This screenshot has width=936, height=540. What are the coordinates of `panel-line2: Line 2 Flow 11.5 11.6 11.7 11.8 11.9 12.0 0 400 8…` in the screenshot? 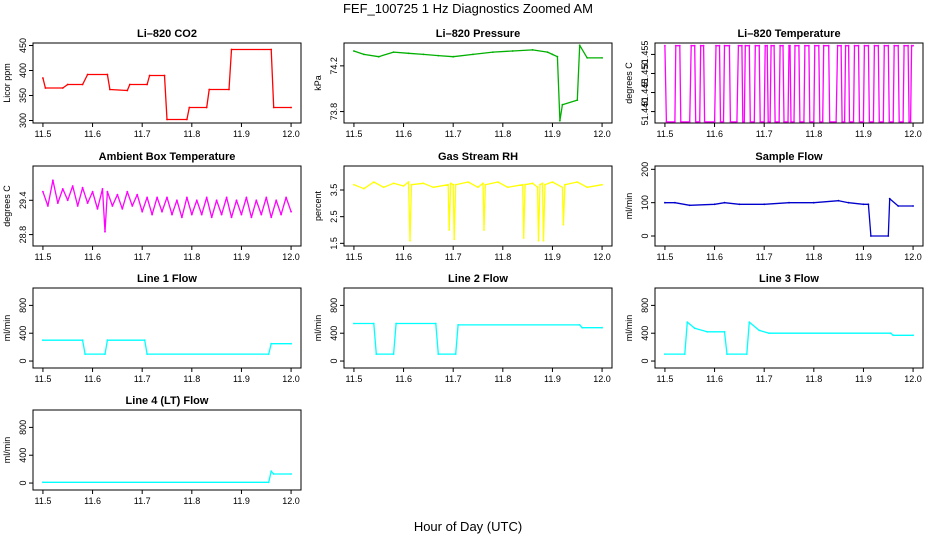 It's located at (463, 328).